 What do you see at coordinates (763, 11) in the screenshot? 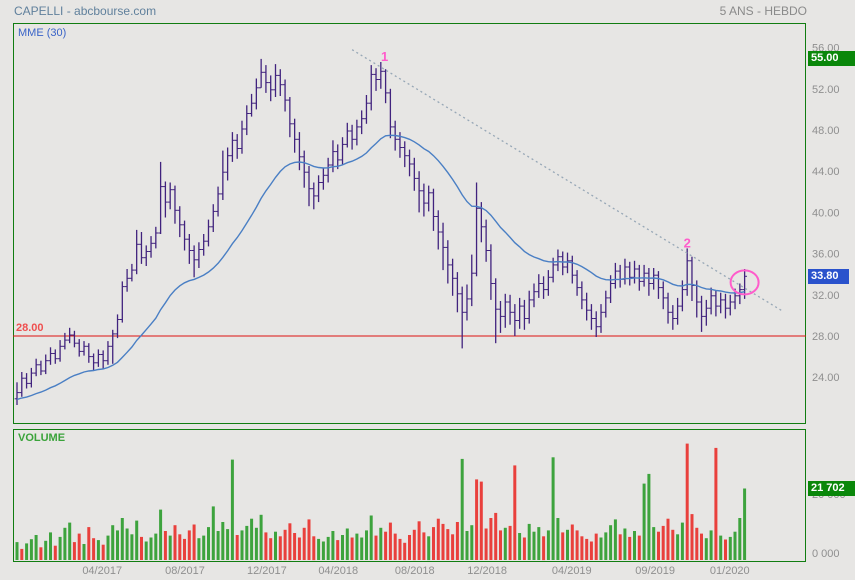
I see `period-label: 5 ANS - HEBDO` at bounding box center [763, 11].